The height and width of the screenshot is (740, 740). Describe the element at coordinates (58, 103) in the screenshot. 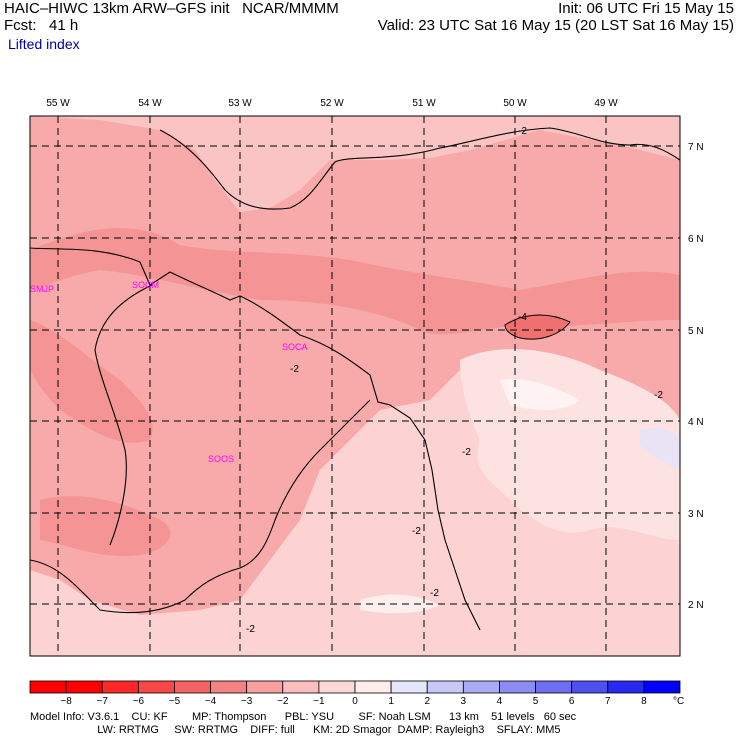

I see `lon-label: 55 W` at that location.